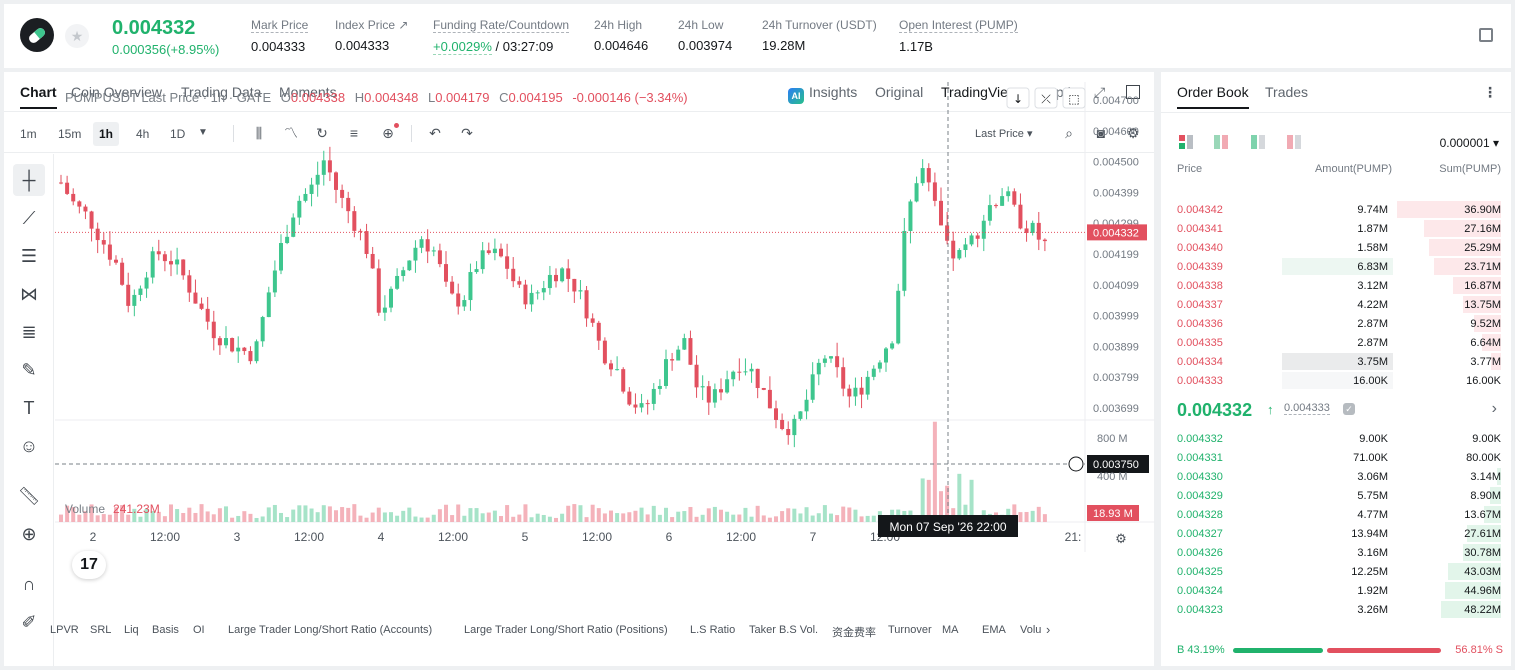  I want to click on ask-row: 0.004335 2.87M 6.64M, so click(1336, 342).